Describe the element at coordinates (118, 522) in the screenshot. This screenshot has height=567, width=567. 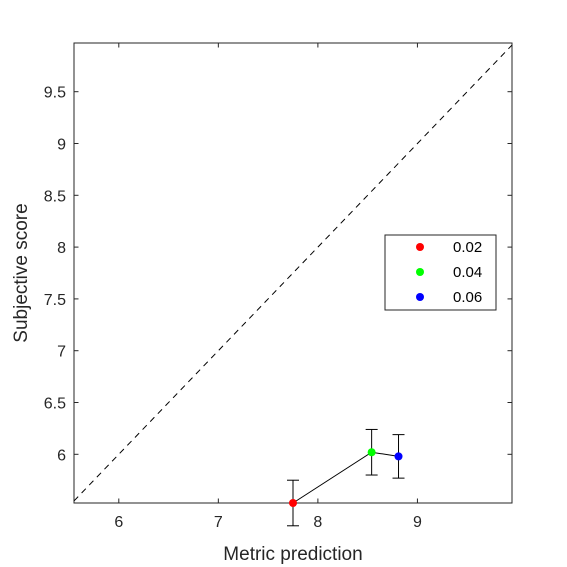
I see `x-tick-label: 6` at that location.